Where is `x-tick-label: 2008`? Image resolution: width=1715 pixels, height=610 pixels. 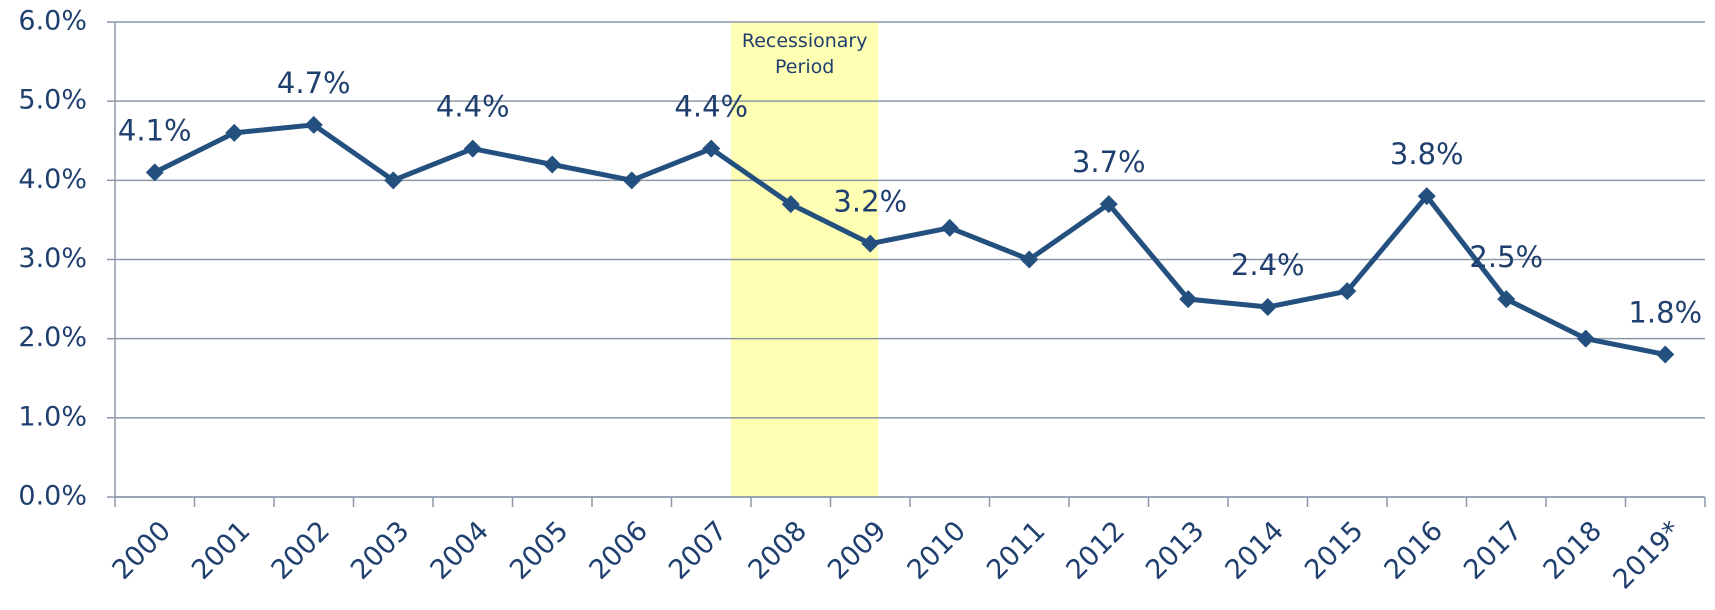
x-tick-label: 2008 is located at coordinates (777, 550).